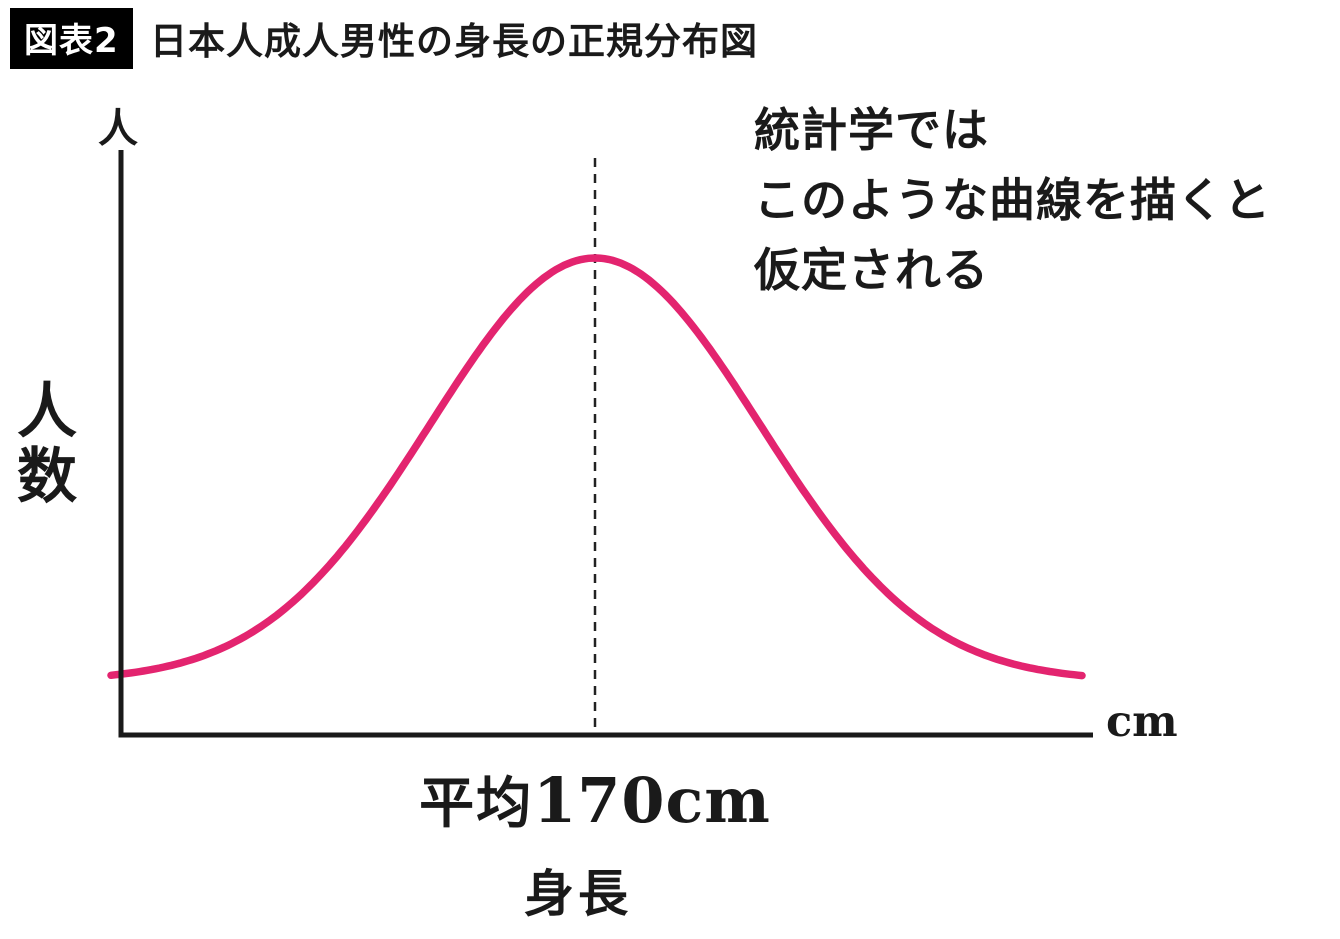 The image size is (1340, 939). Describe the element at coordinates (652, 800) in the screenshot. I see `mean-label-value: 170cm` at that location.